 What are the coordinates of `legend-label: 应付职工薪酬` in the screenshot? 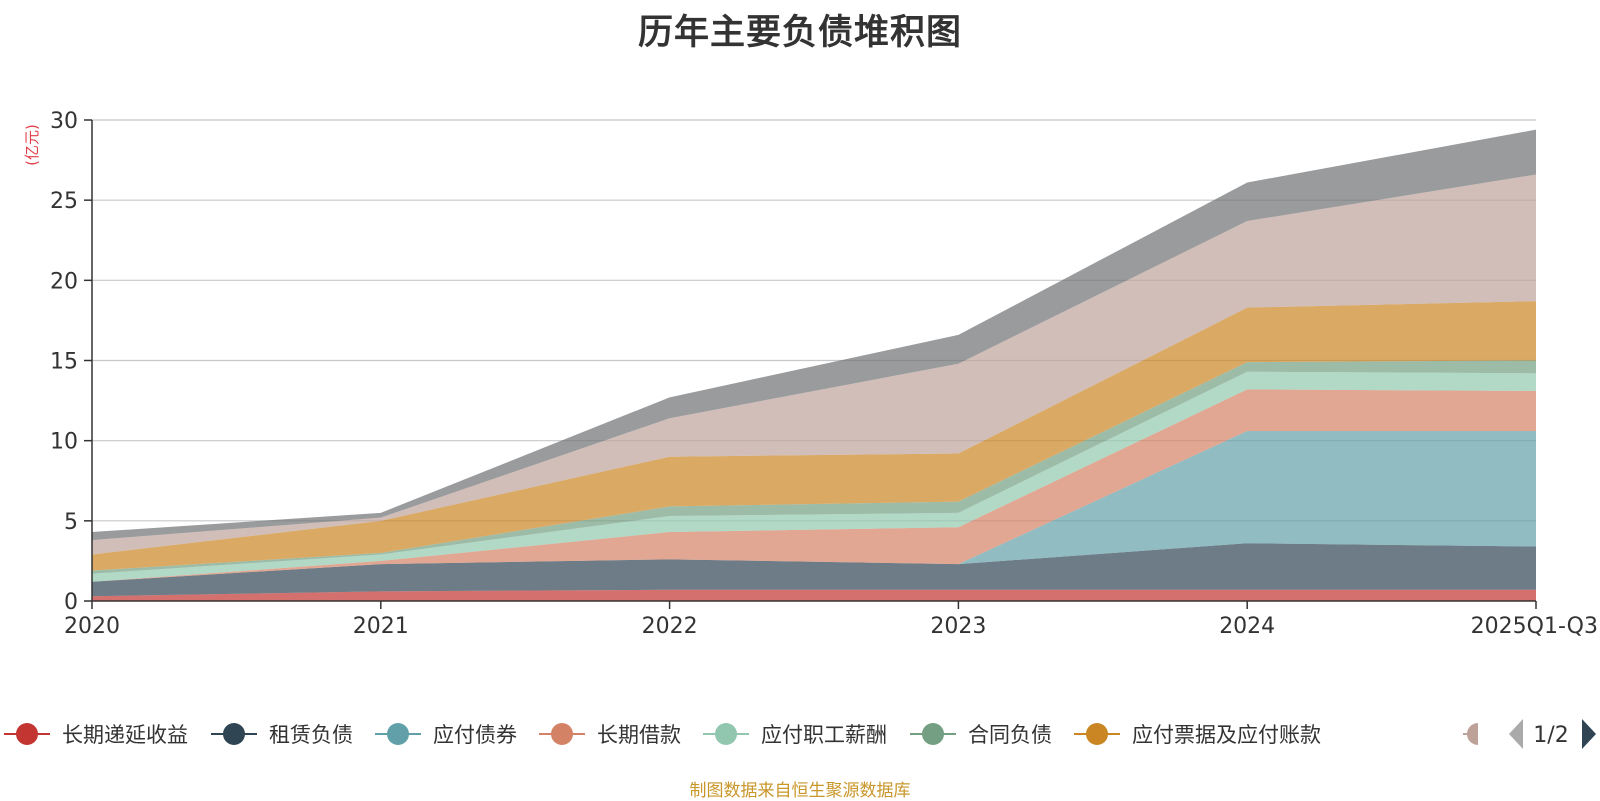 It's located at (824, 735).